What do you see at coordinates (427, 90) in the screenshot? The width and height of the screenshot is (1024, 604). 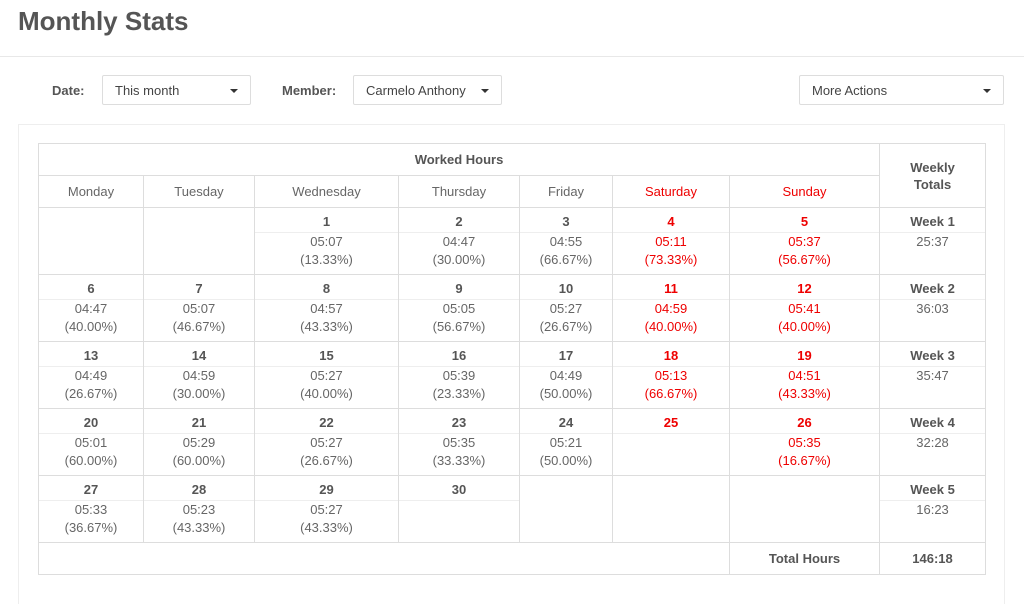 I see `member-select: Carmelo Anthony` at bounding box center [427, 90].